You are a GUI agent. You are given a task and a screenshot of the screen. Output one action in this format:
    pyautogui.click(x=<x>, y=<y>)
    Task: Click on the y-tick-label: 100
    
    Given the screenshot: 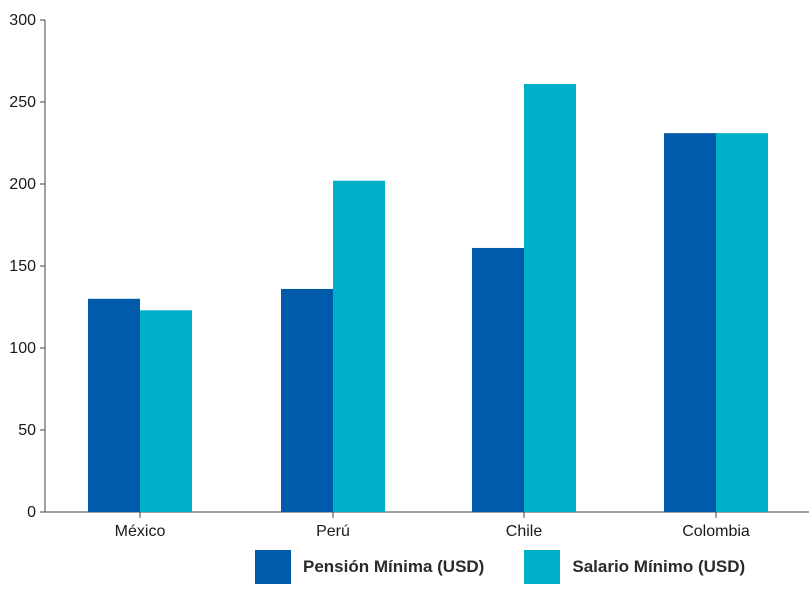 What is the action you would take?
    pyautogui.click(x=22, y=348)
    